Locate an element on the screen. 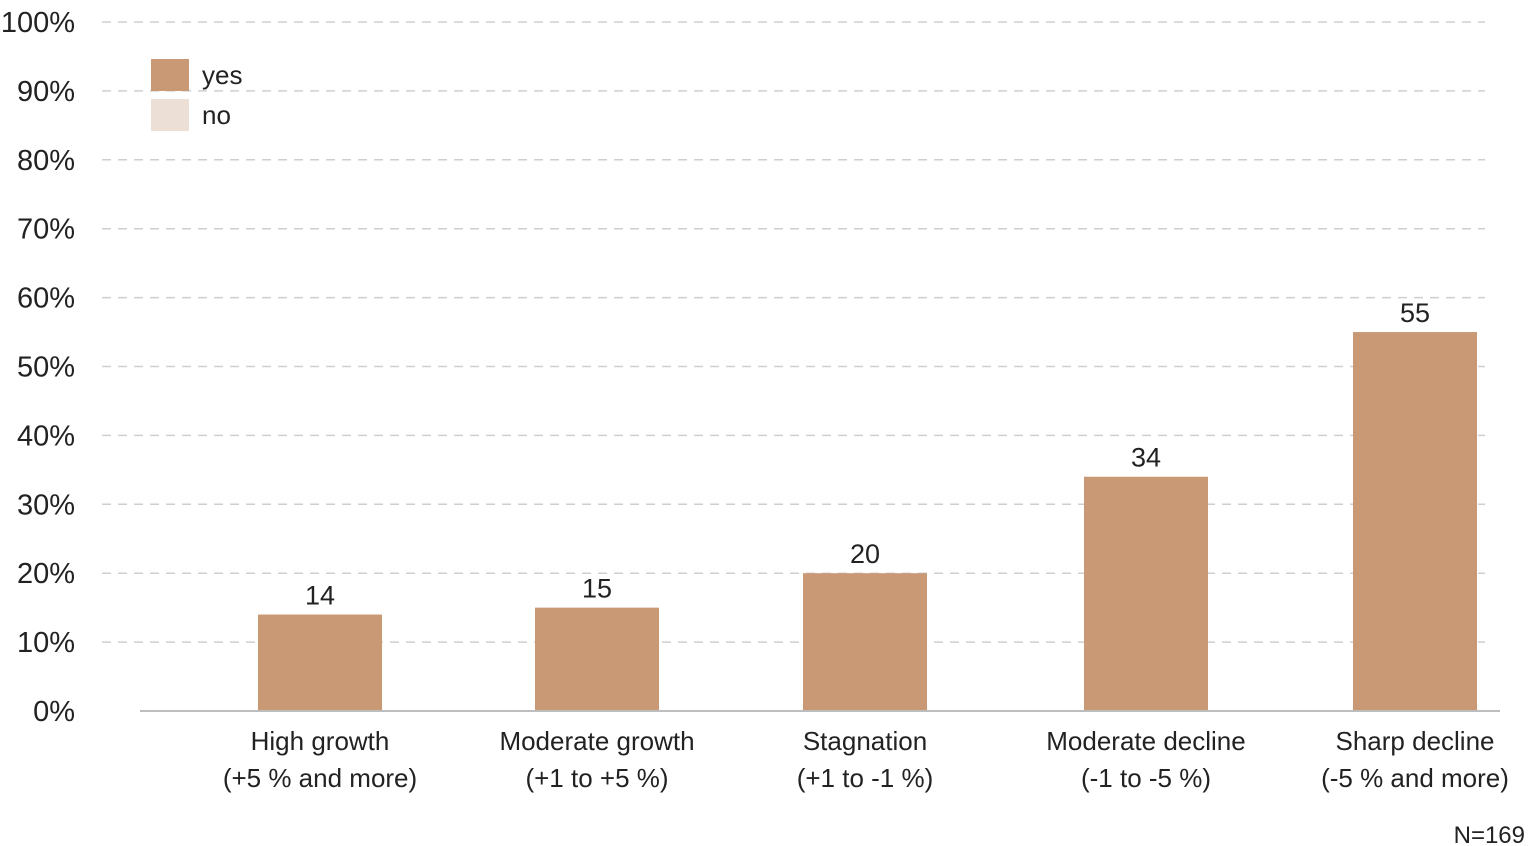 The width and height of the screenshot is (1530, 846). y-tick-label: 80% is located at coordinates (46, 161).